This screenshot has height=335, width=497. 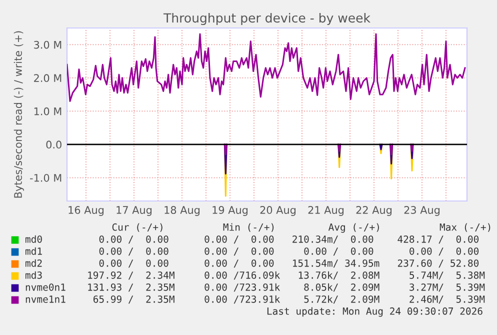 What do you see at coordinates (422, 211) in the screenshot?
I see `x-tick-label: 23 Aug` at bounding box center [422, 211].